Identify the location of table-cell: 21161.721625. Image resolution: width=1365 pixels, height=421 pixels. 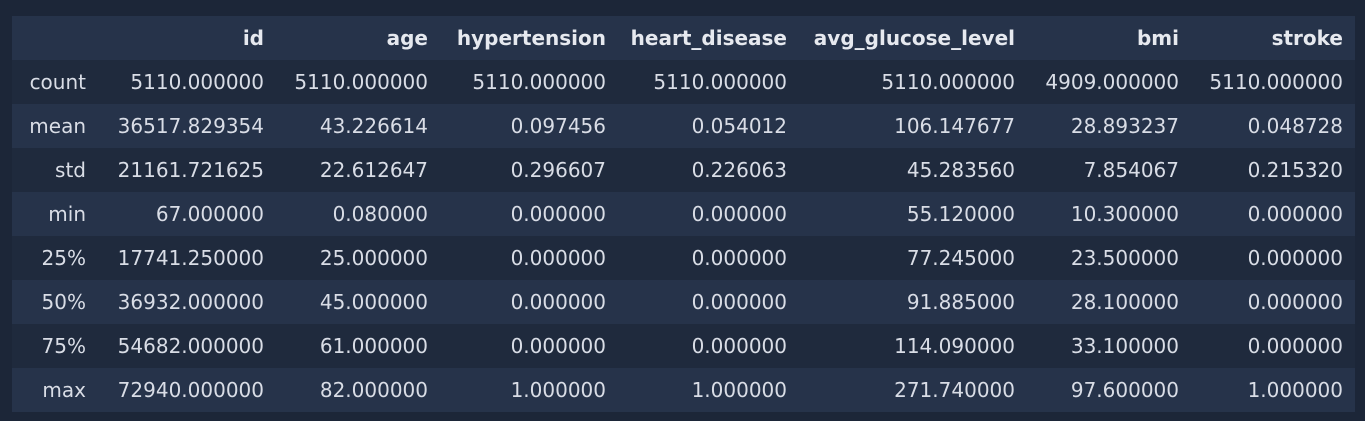
(190, 170).